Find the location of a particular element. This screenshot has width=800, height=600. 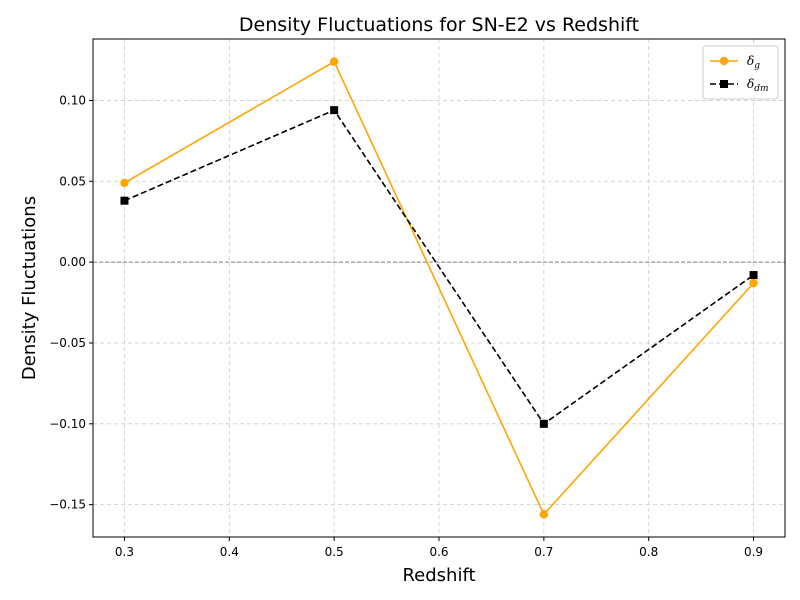

y-axis-label: Density Fluctuations is located at coordinates (29, 288).